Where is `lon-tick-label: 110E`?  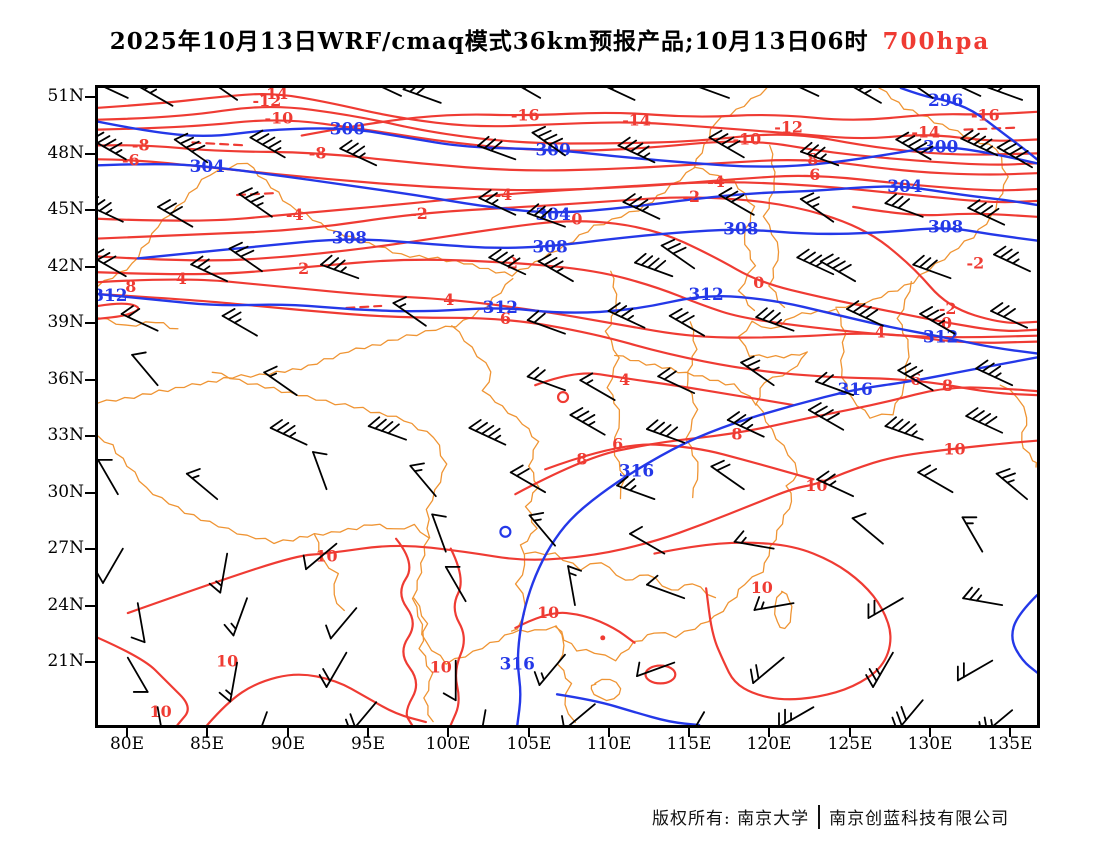 lon-tick-label: 110E is located at coordinates (609, 744).